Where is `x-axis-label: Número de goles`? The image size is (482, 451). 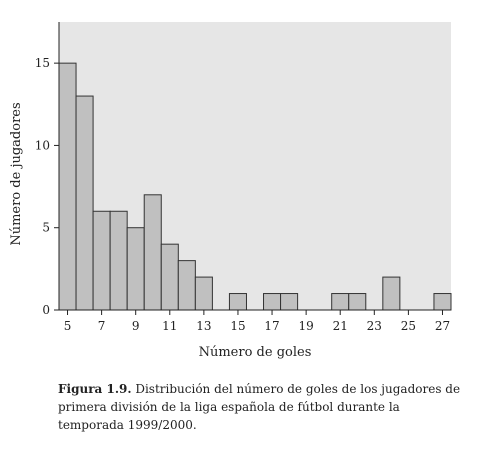 x-axis-label: Número de goles is located at coordinates (255, 352).